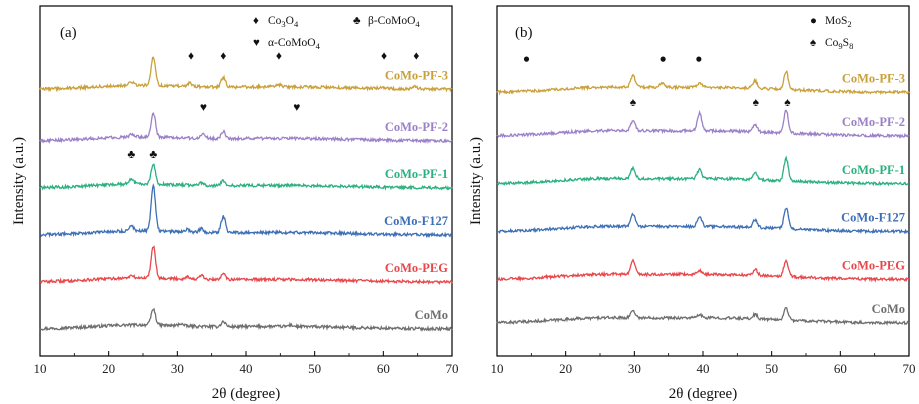 The width and height of the screenshot is (919, 404). What do you see at coordinates (813, 43) in the screenshot?
I see `legend-symbol: ♠` at bounding box center [813, 43].